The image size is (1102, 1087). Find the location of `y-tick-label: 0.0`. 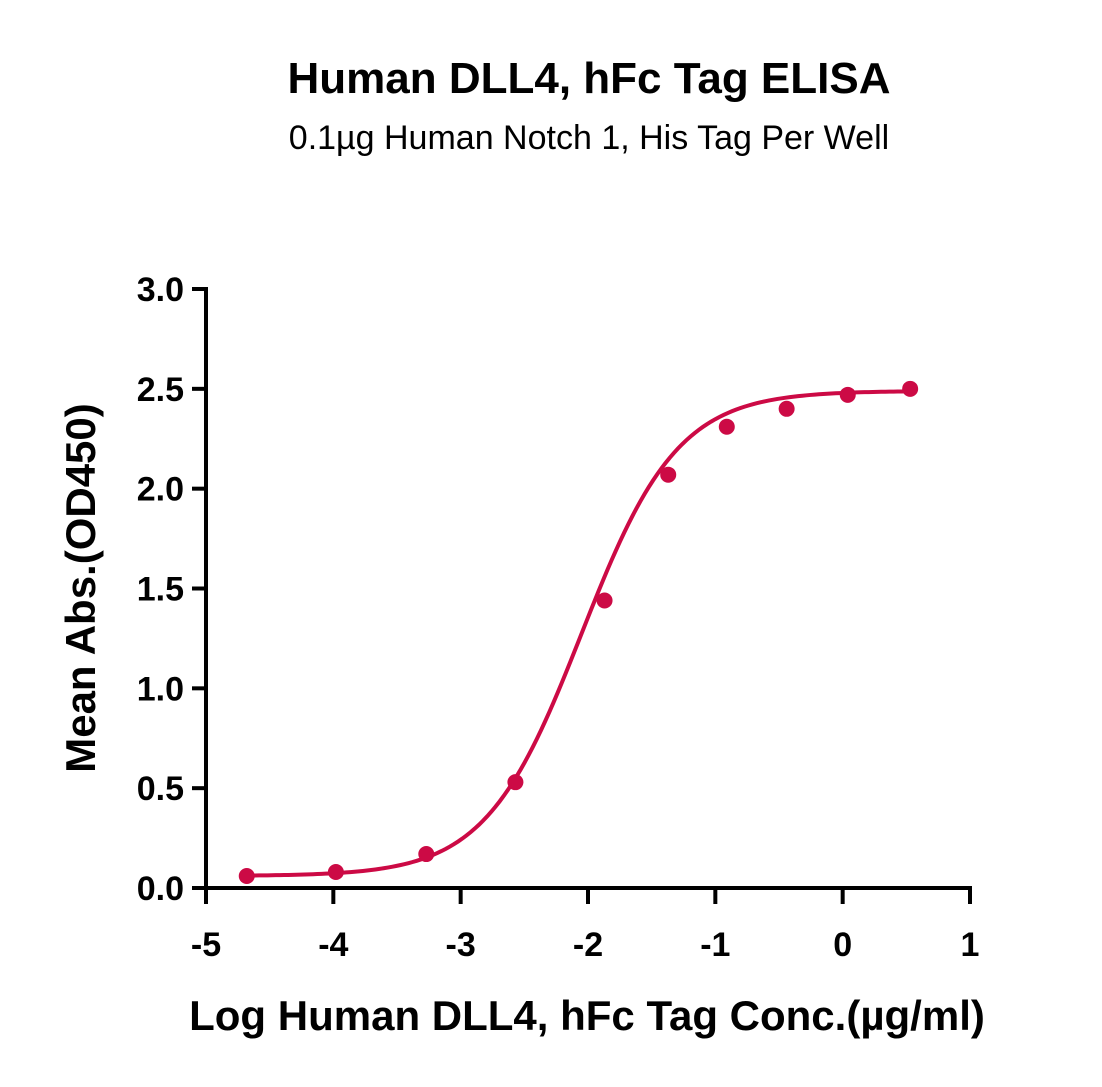

y-tick-label: 0.0 is located at coordinates (160, 889).